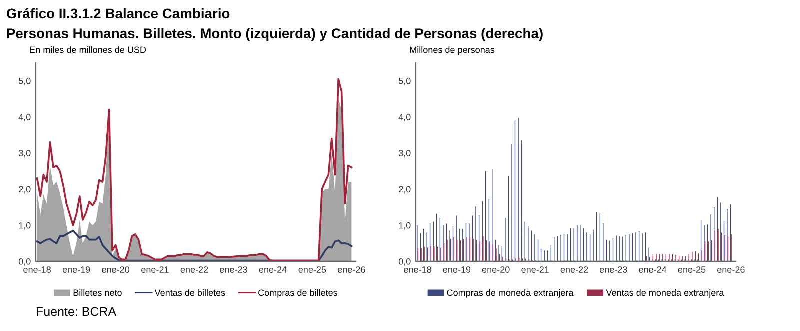 The height and width of the screenshot is (331, 800). Describe the element at coordinates (190, 292) in the screenshot. I see `legend-label: Ventas de billetes` at that location.